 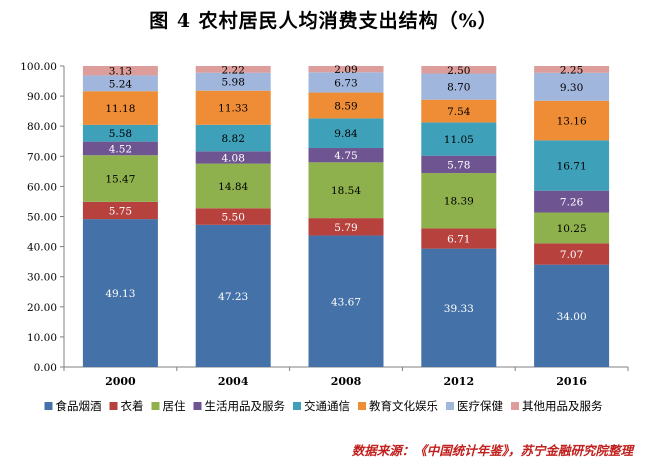 I want to click on legend-label: 其他用品及服务, so click(x=562, y=406).